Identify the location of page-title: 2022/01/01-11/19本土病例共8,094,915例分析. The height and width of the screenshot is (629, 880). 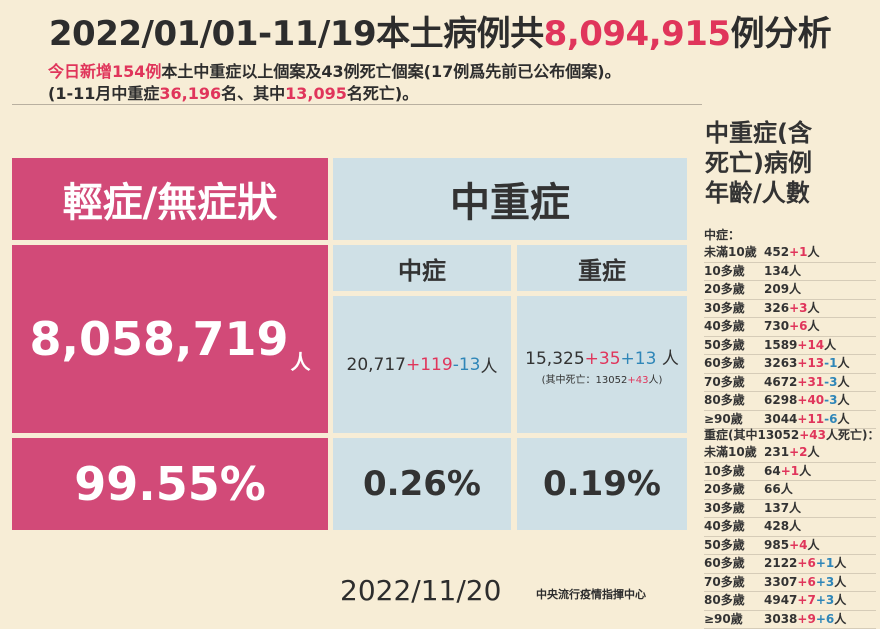
(440, 30).